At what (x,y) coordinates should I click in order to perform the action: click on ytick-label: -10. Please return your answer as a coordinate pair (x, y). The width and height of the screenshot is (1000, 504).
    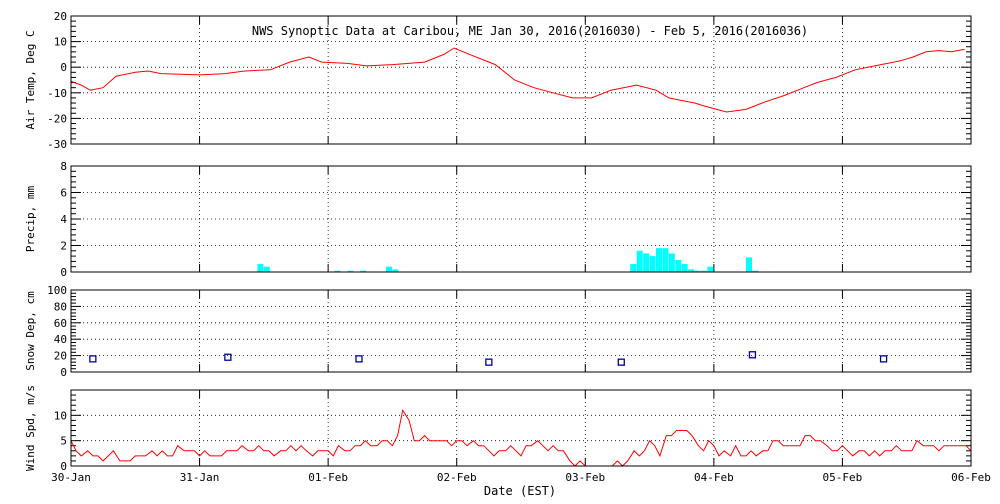
    Looking at the image, I should click on (57, 93).